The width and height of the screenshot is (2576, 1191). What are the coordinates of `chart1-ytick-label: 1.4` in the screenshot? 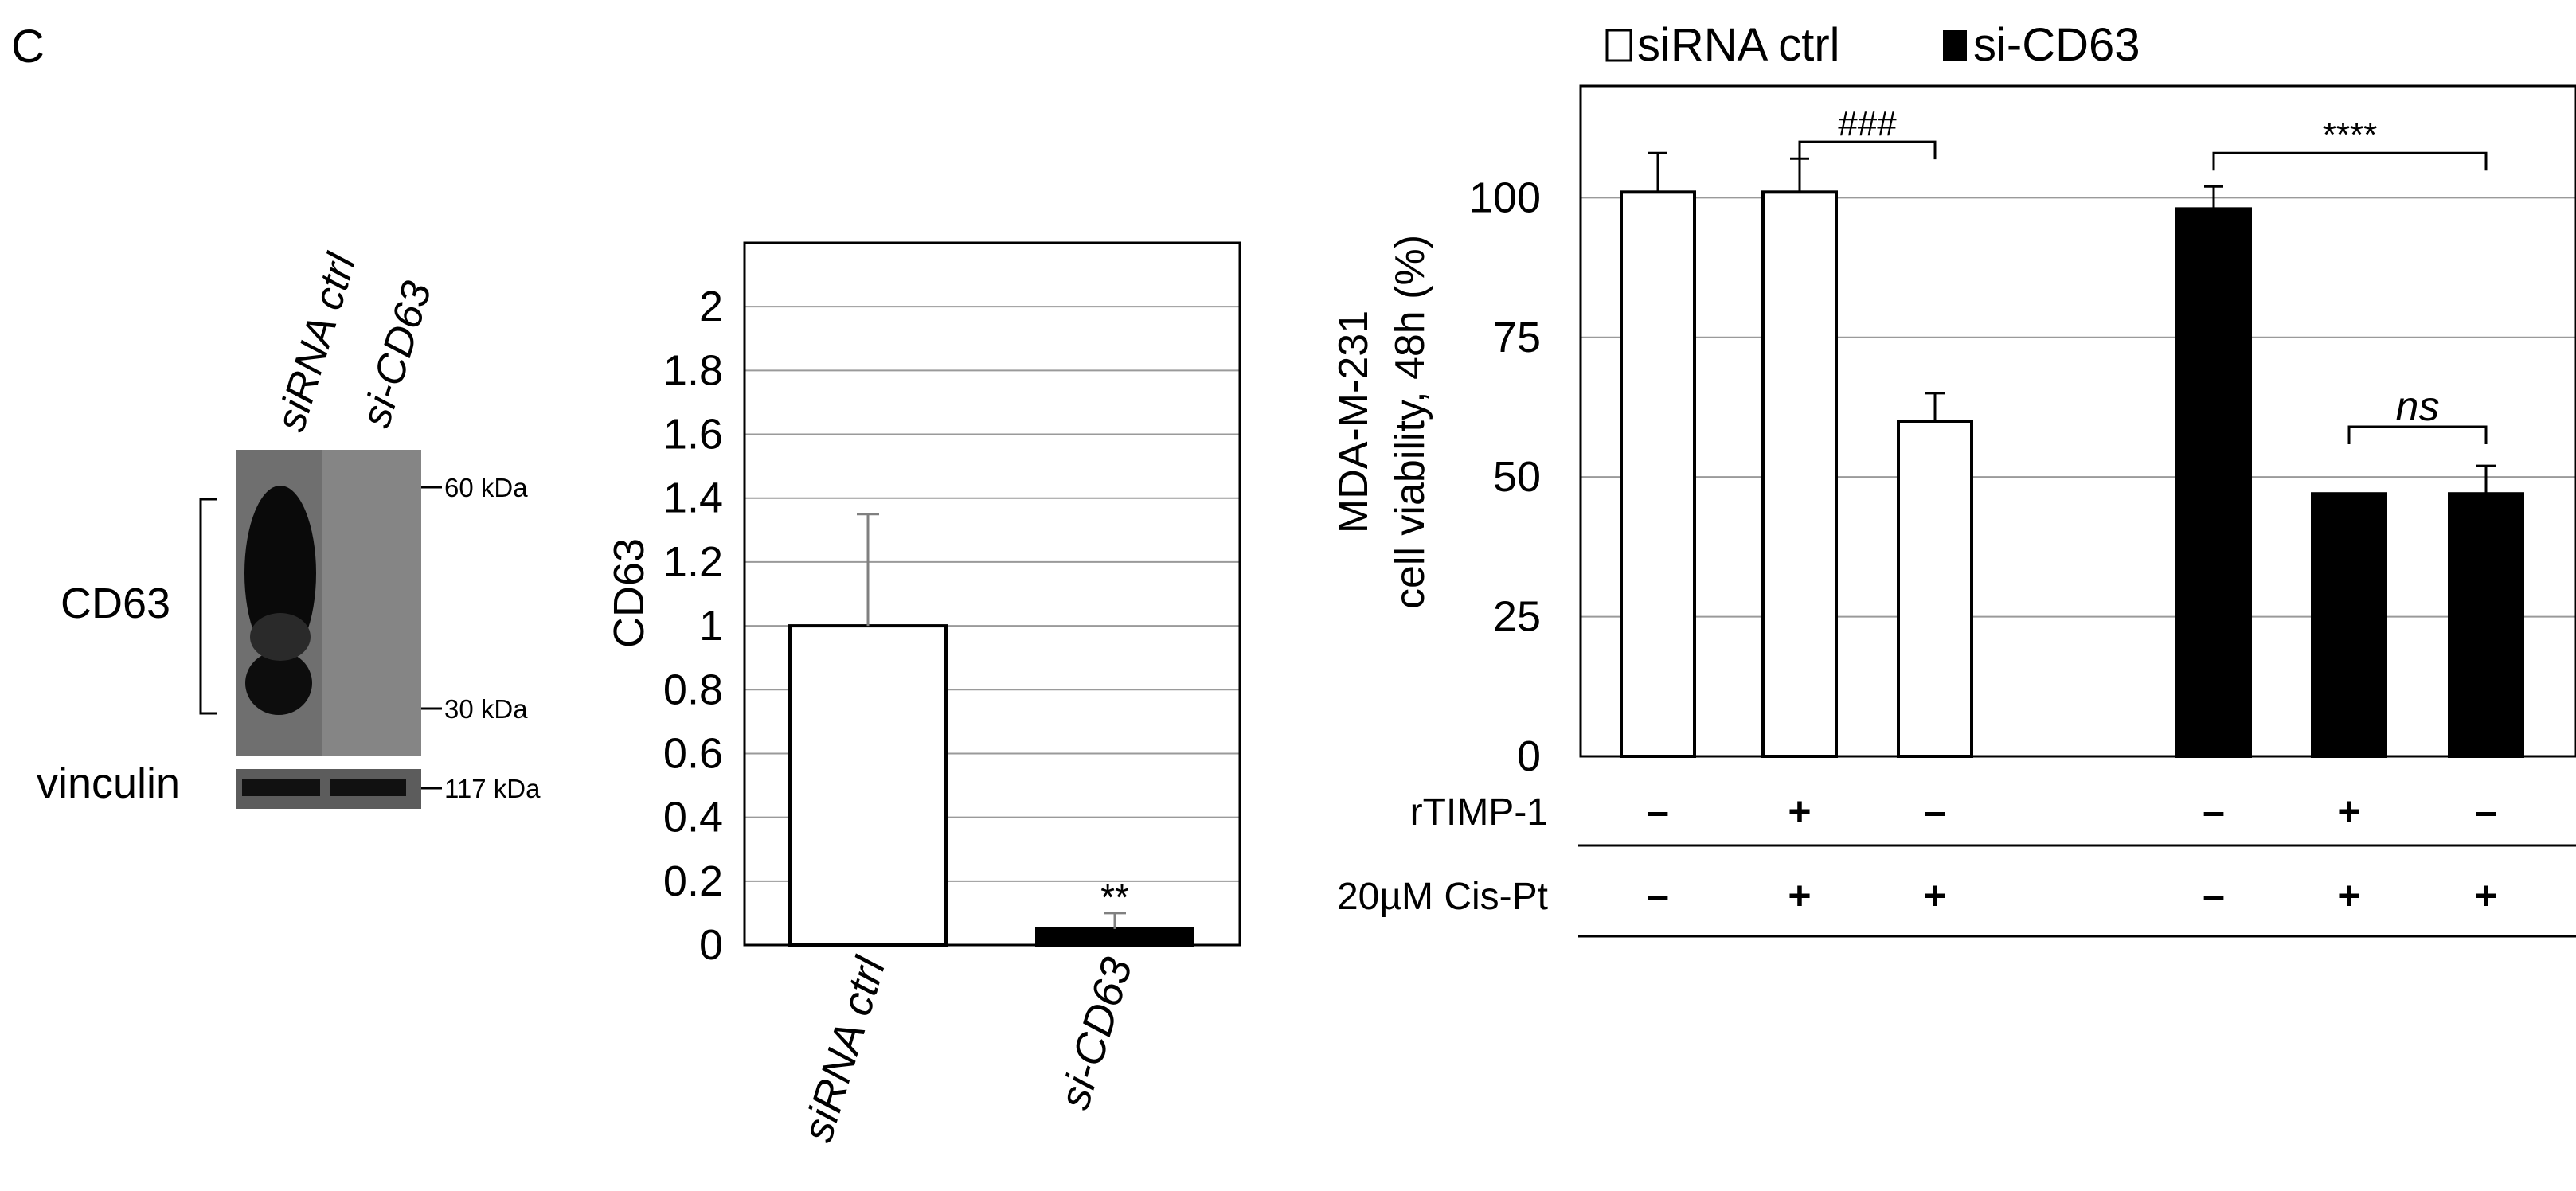 It's located at (693, 498).